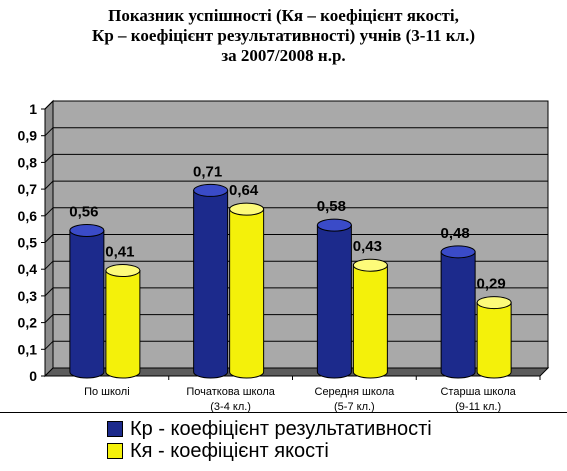 This screenshot has width=567, height=471. What do you see at coordinates (119, 252) in the screenshot?
I see `data-label-kya-0: 0,41` at bounding box center [119, 252].